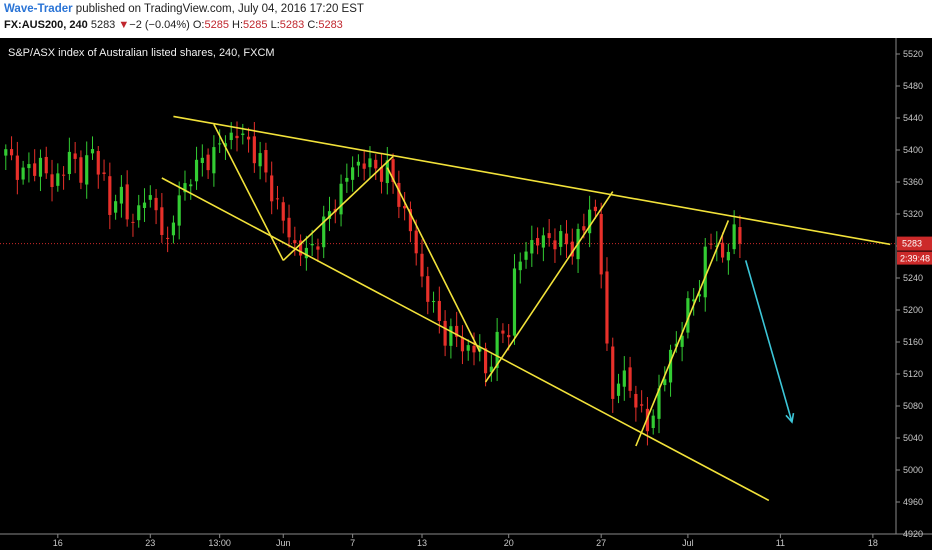  I want to click on x-tick-label: 11, so click(780, 543).